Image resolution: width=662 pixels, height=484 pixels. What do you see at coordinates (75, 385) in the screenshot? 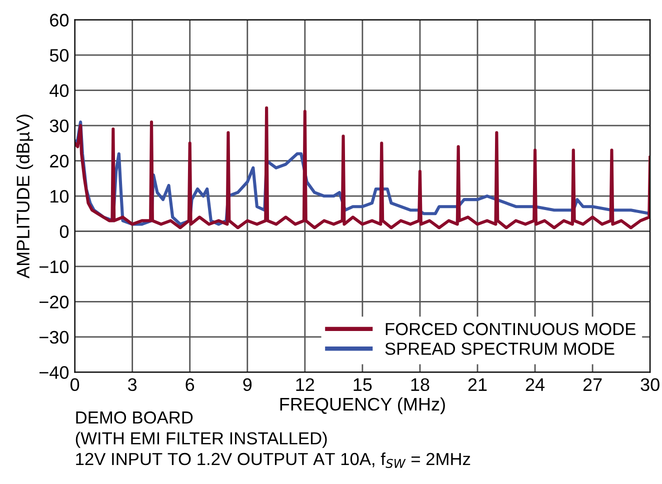
I see `x-tick-label: 0` at bounding box center [75, 385].